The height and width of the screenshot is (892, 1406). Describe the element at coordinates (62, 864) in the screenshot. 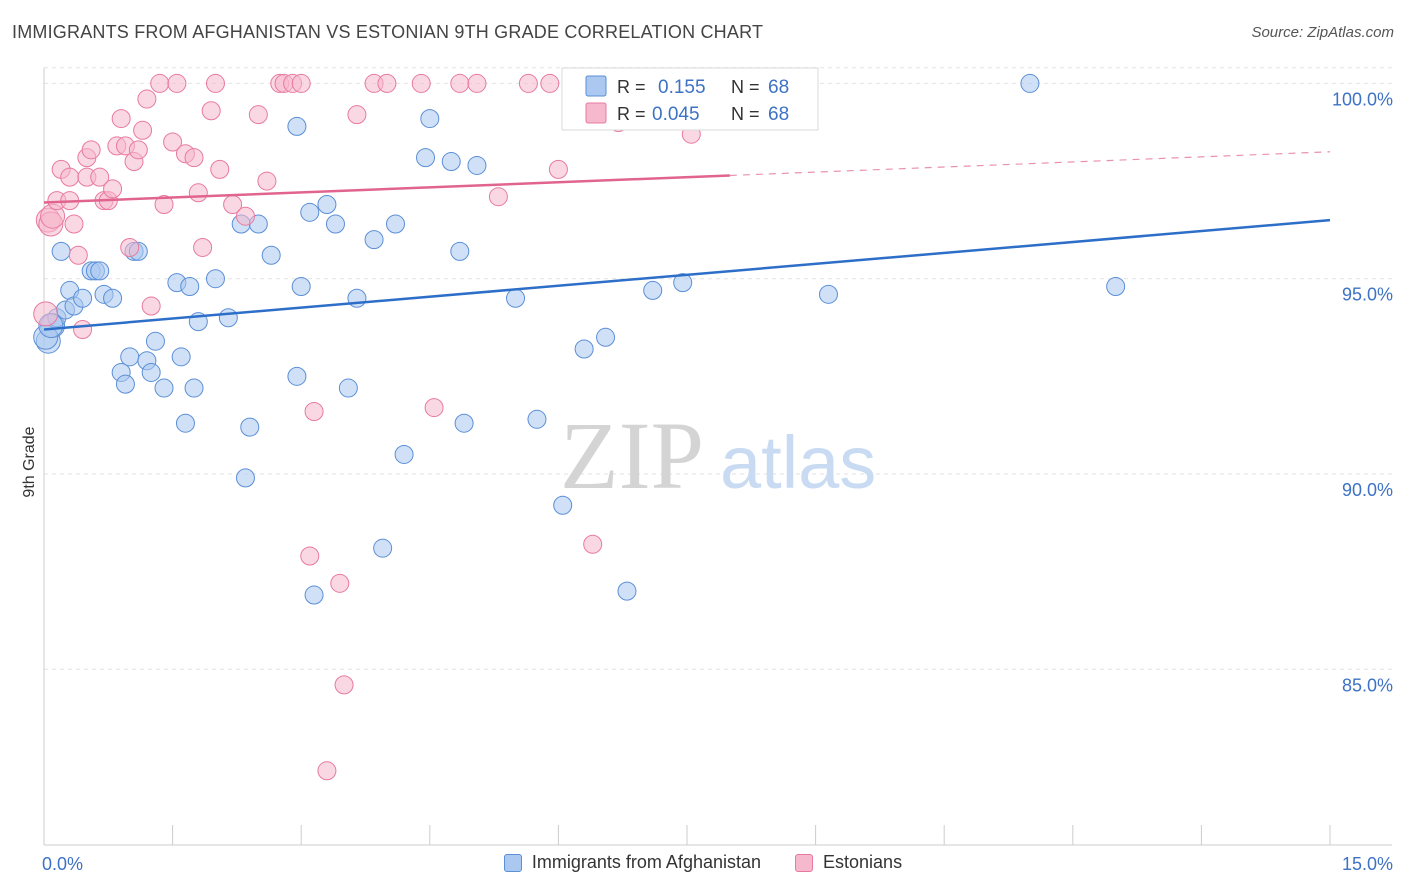

I see `x-tick-label-0: 0.0%` at that location.